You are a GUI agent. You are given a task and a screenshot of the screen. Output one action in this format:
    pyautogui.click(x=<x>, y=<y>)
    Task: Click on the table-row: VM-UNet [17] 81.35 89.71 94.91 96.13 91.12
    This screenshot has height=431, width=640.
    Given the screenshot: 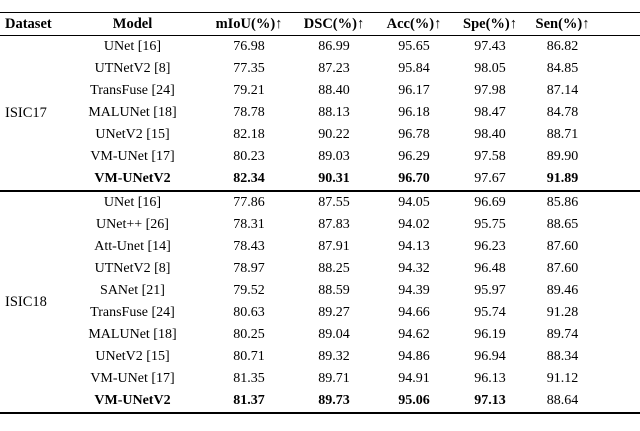 What is the action you would take?
    pyautogui.click(x=320, y=379)
    